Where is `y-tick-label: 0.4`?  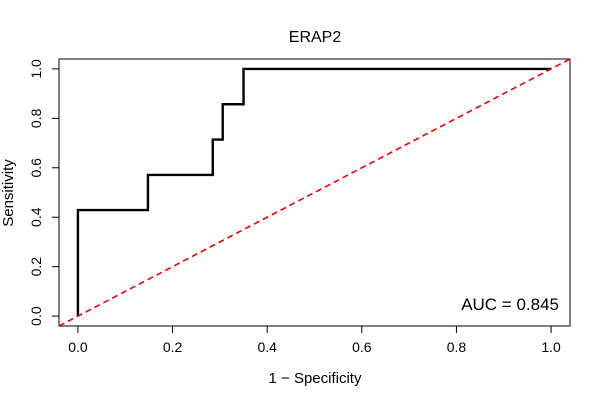 y-tick-label: 0.4 is located at coordinates (36, 217).